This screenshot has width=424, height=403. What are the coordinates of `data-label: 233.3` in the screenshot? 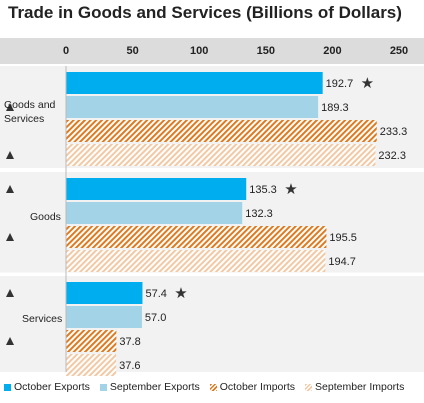 It's located at (394, 132).